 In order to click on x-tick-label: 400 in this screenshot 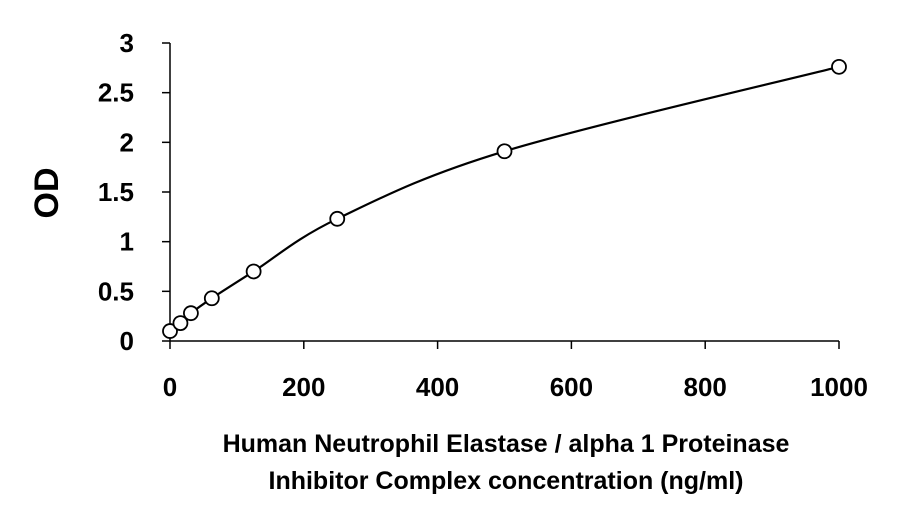, I will do `click(437, 387)`.